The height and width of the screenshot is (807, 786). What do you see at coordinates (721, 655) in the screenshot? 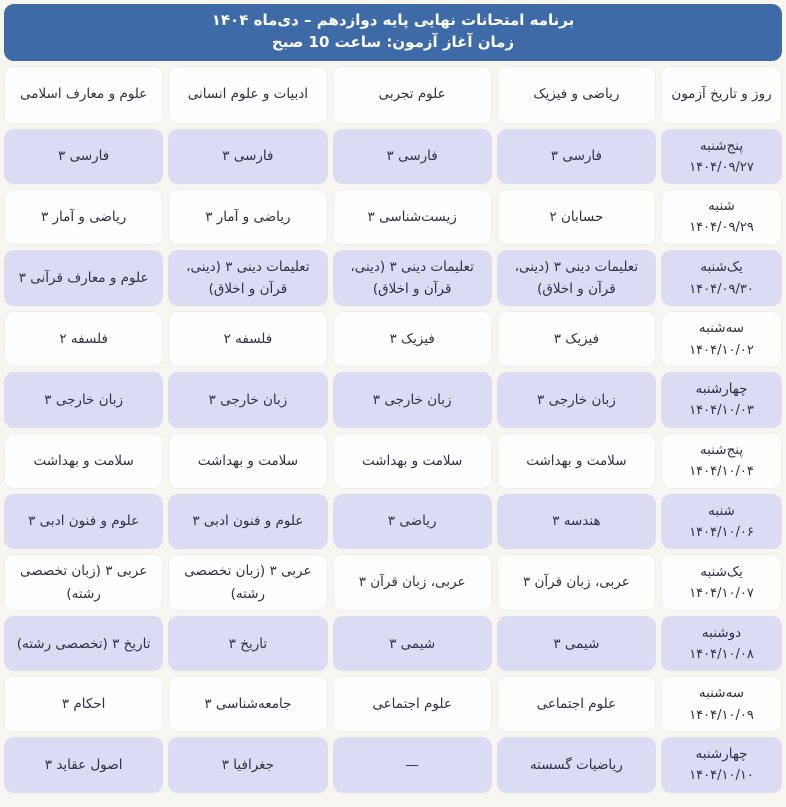
I see `date-value: ۱۴۰۴/۱۰/۰۸` at bounding box center [721, 655].